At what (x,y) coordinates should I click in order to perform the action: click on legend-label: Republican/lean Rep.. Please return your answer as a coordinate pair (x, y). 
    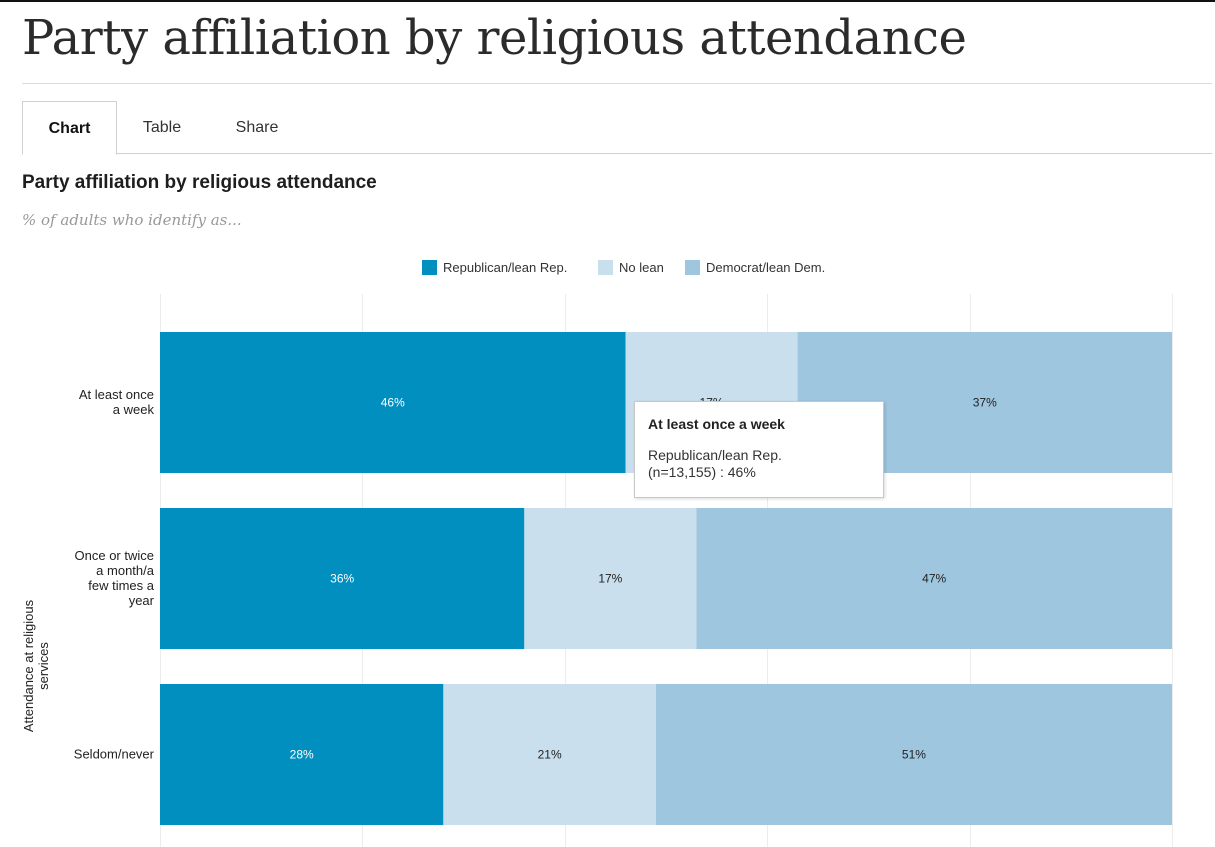
    Looking at the image, I should click on (505, 267).